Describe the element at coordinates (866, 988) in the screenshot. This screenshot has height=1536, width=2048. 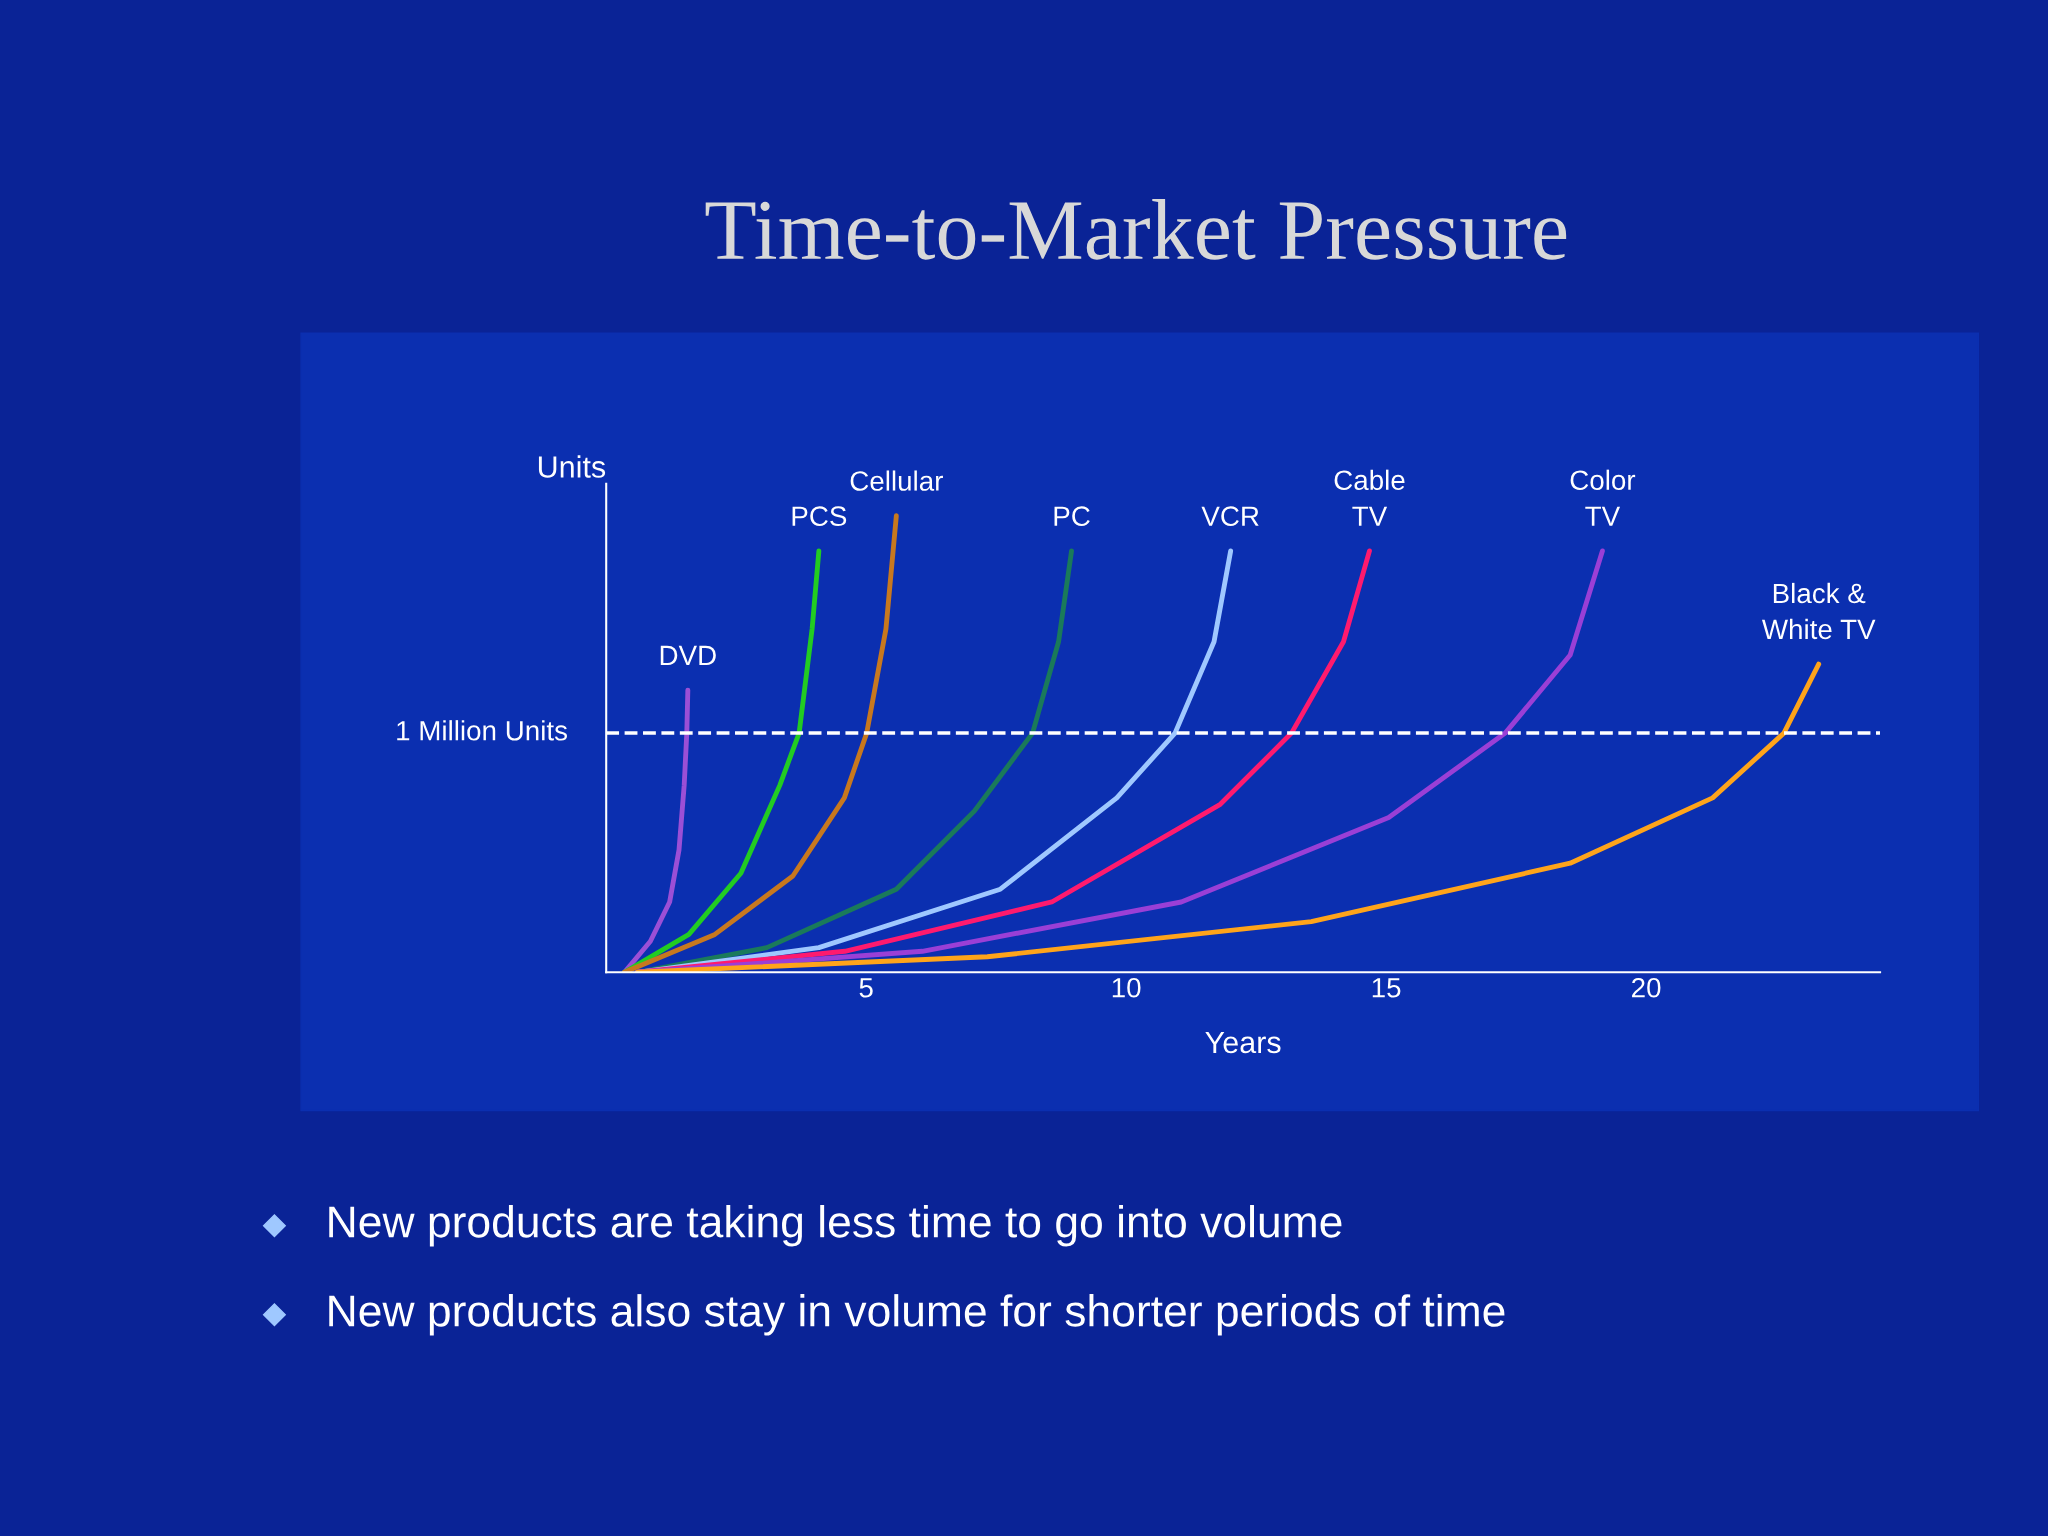
I see `x-tick-label: 5` at that location.